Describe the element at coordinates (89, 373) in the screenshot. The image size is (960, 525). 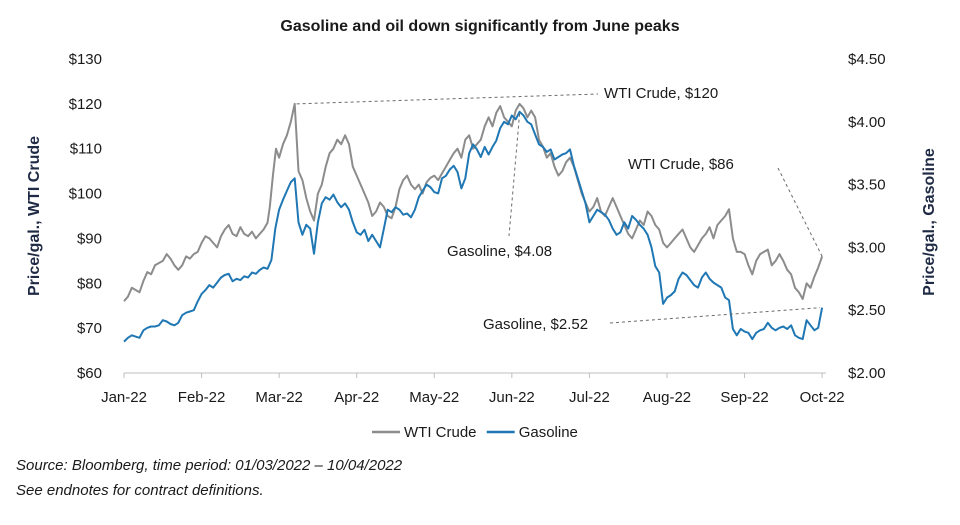
I see `y-left-tick-label: $60` at that location.